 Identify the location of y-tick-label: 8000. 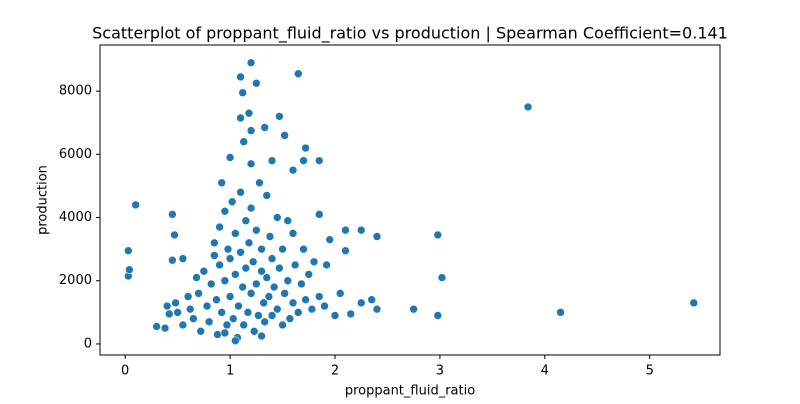
(75, 91).